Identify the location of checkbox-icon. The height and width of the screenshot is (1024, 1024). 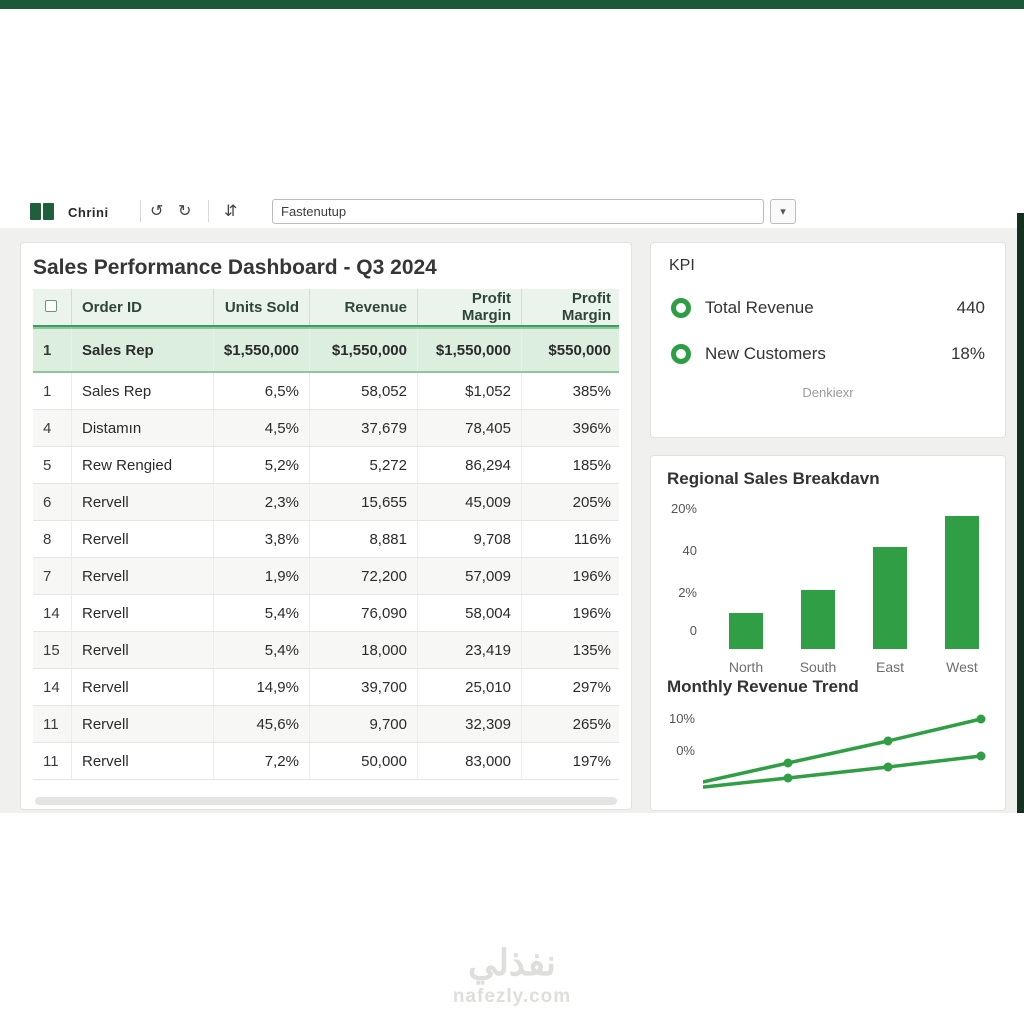
(51, 305).